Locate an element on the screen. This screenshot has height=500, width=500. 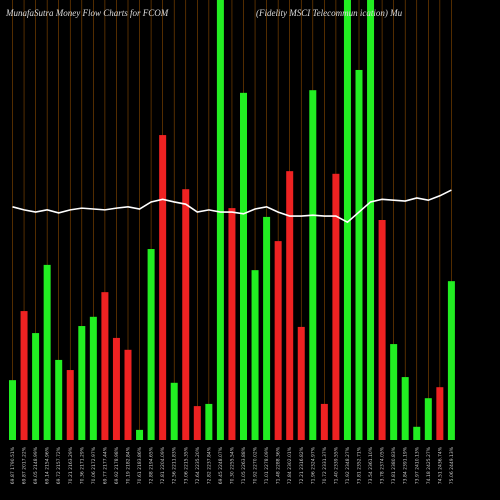
x-tick-label: 73.81 2352.71% is located at coordinates (360, 465).